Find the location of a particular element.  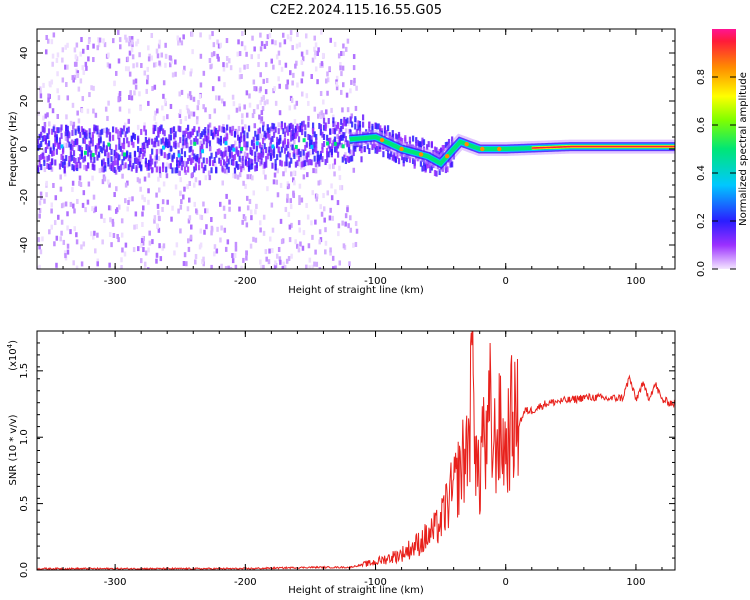

snr-ytick-label: 0.5 is located at coordinates (24, 504).